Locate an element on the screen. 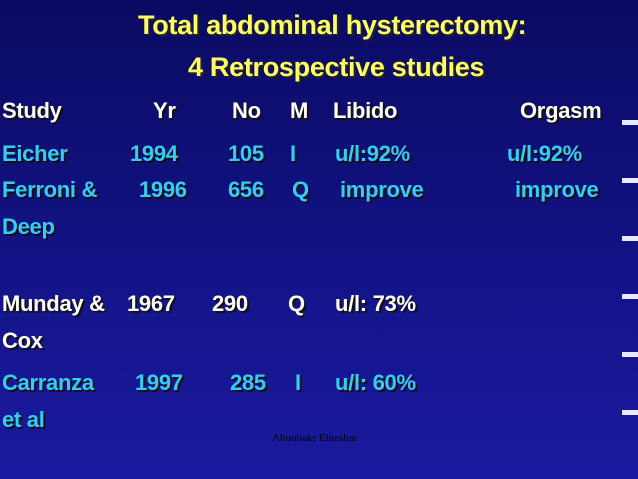  cell: 1967 is located at coordinates (151, 303).